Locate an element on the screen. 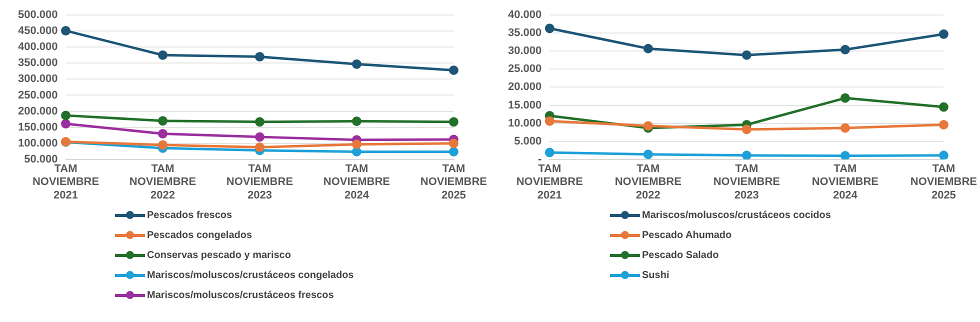 The width and height of the screenshot is (980, 322). y-tick-label: 400.000 is located at coordinates (38, 47).